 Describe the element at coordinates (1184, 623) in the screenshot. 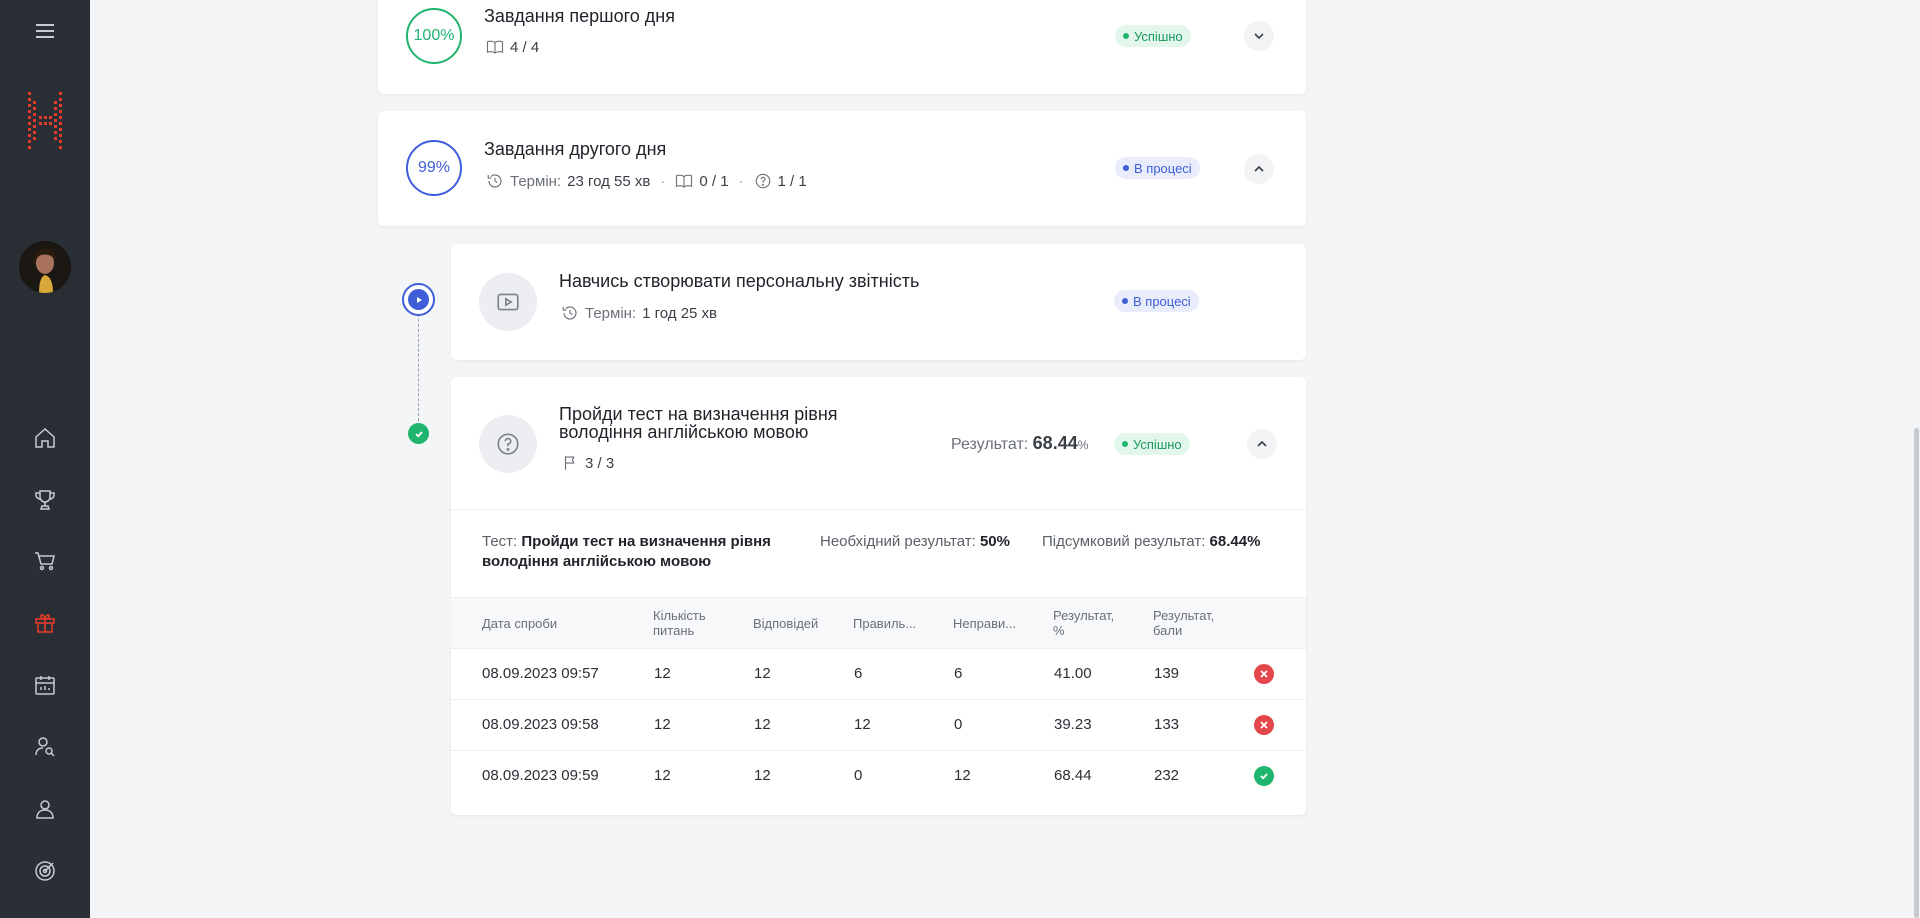

I see `th-result-pts: Результат, бали` at that location.